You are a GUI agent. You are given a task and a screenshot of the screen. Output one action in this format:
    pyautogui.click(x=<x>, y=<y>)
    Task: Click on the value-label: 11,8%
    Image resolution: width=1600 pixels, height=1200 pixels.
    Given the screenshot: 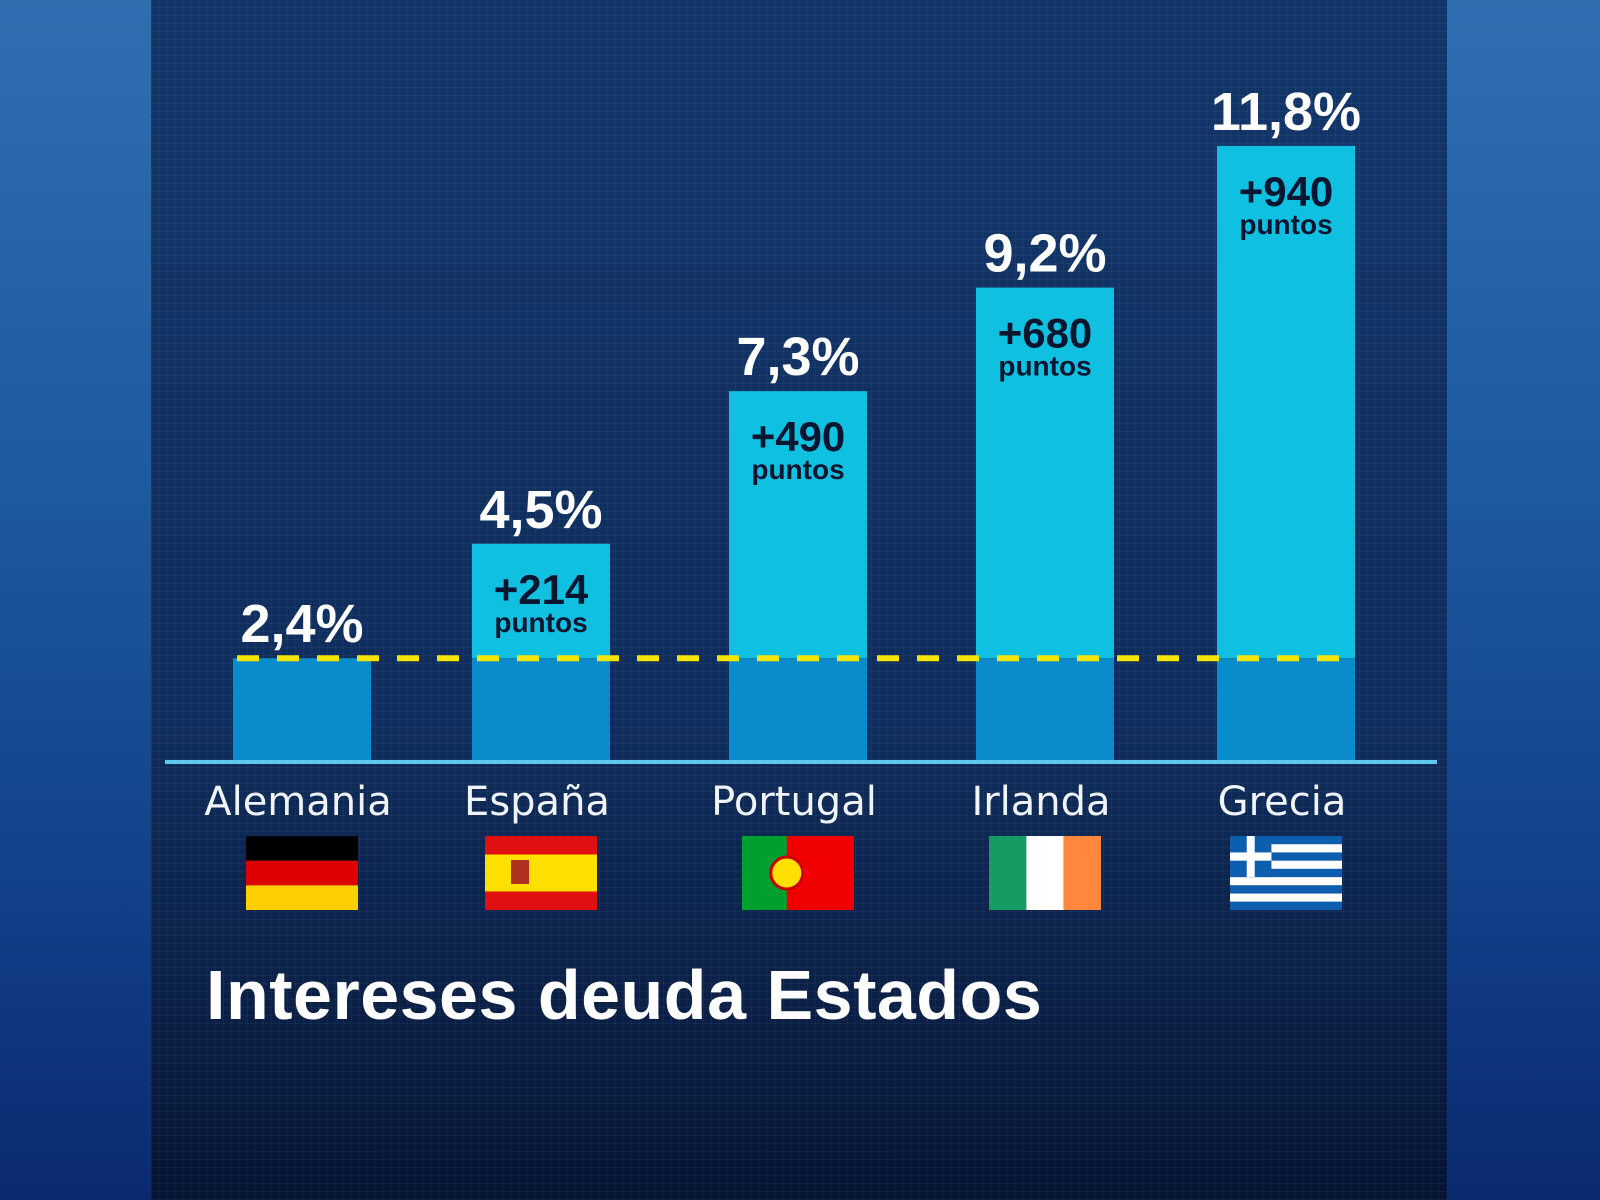 What is the action you would take?
    pyautogui.click(x=1286, y=112)
    